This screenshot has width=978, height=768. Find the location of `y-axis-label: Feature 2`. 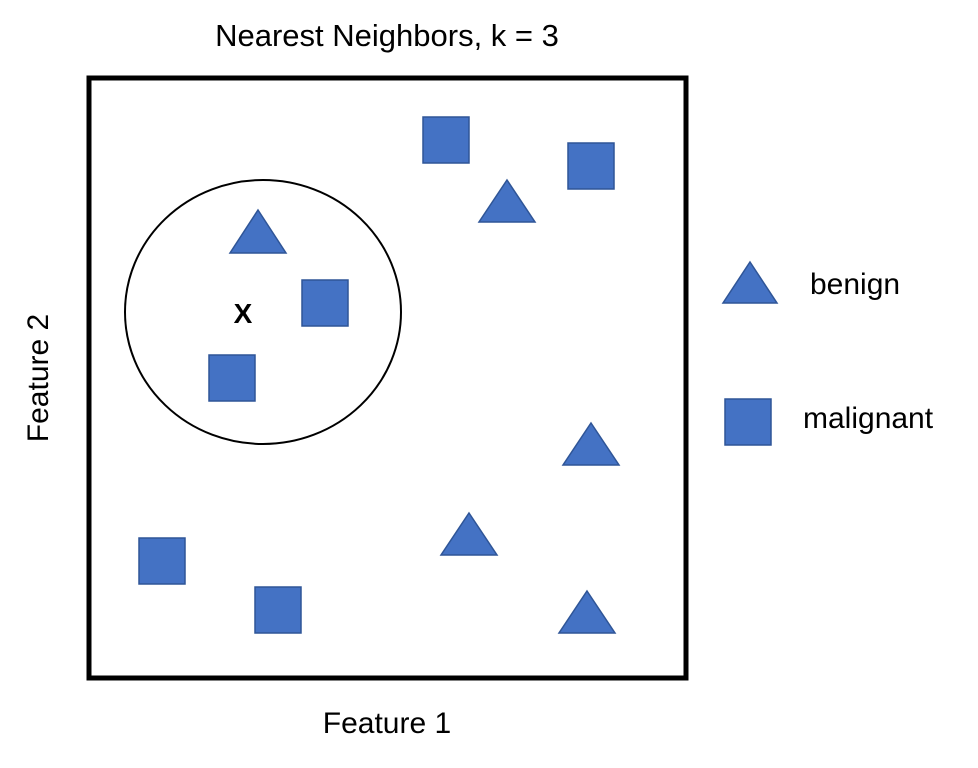

y-axis-label: Feature 2 is located at coordinates (38, 378).